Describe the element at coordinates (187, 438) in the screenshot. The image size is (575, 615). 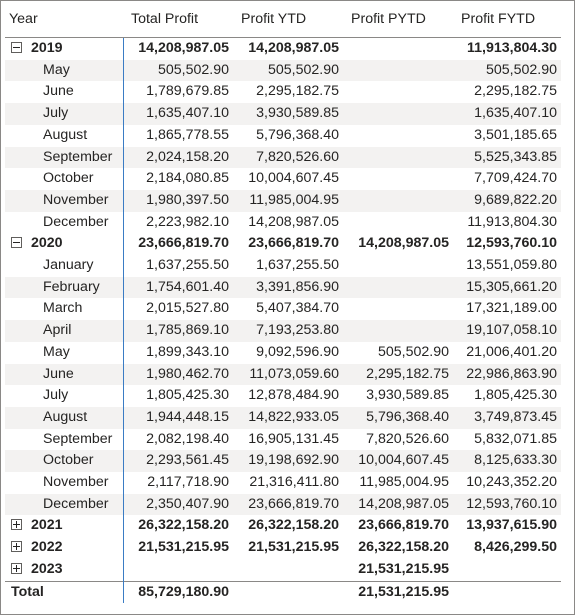
I see `total-profit-cell: 2,082,198.40` at that location.